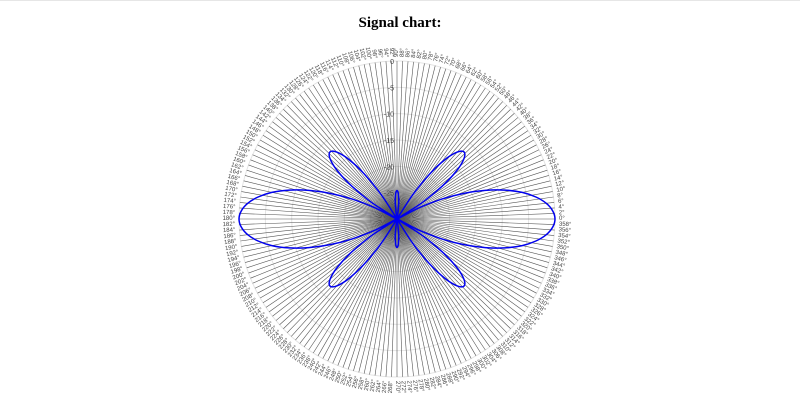 Image resolution: width=800 pixels, height=401 pixels. Describe the element at coordinates (565, 225) in the screenshot. I see `angular-tick-label: 358°` at that location.